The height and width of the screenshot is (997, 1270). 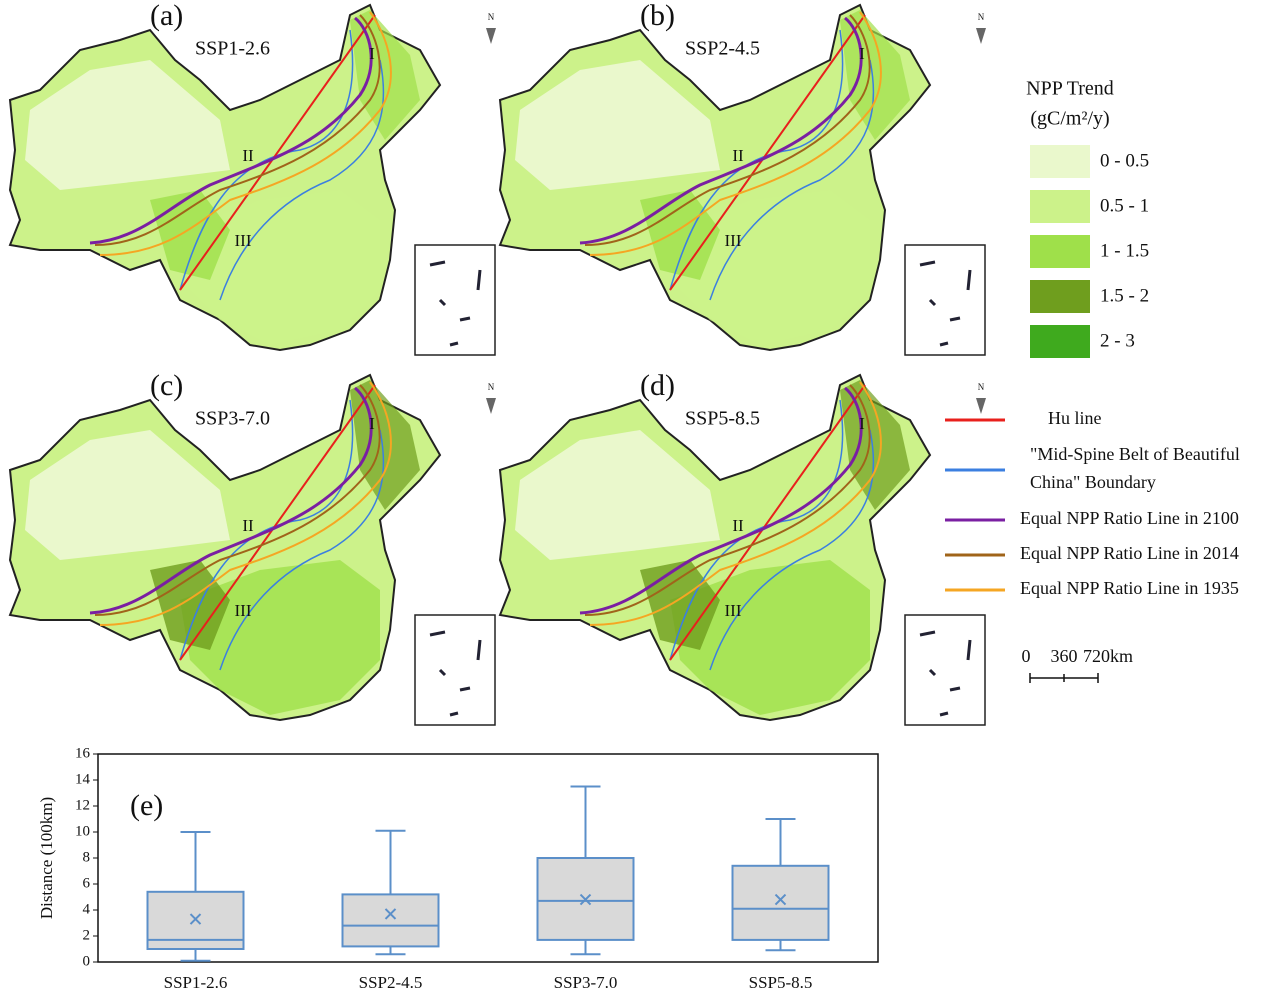 I want to click on panel-label: (b), so click(x=657, y=16).